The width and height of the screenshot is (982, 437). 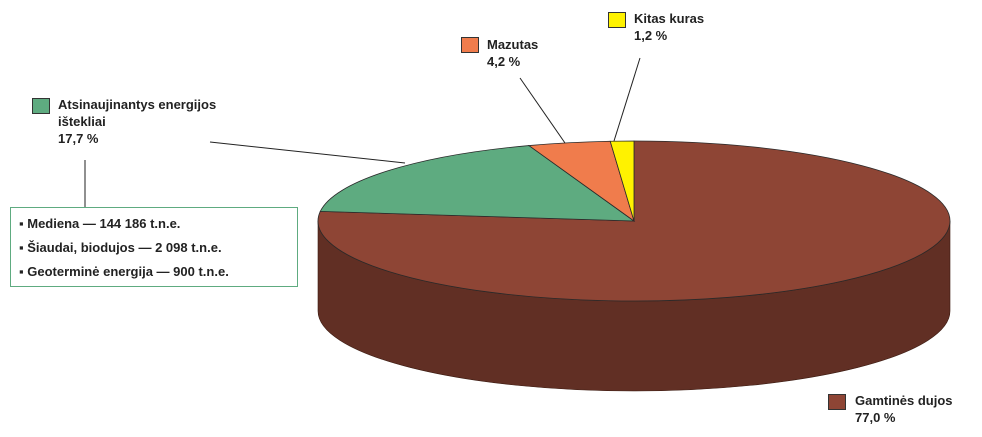 I want to click on annotation-text: Šiaudai, biodujos — 2 098 t.n.e., so click(x=124, y=247).